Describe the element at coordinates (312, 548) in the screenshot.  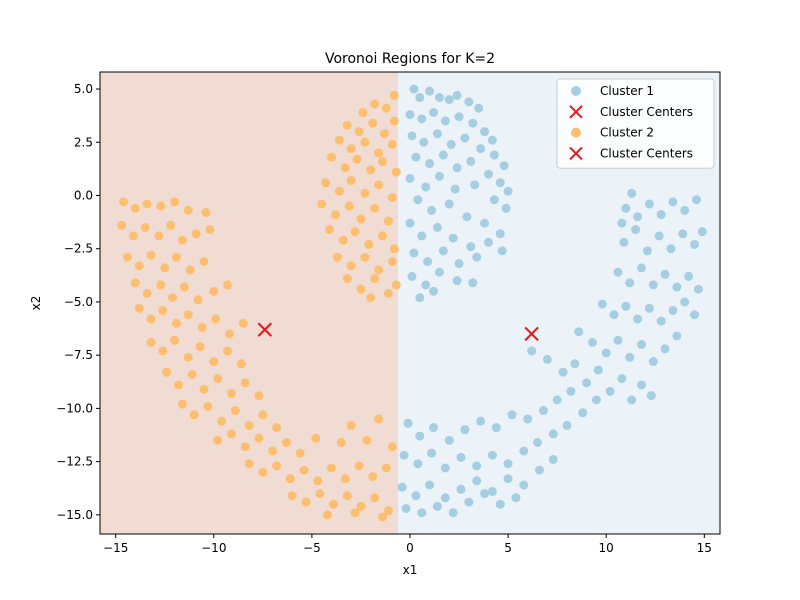
I see `x-tick-label: −5` at that location.